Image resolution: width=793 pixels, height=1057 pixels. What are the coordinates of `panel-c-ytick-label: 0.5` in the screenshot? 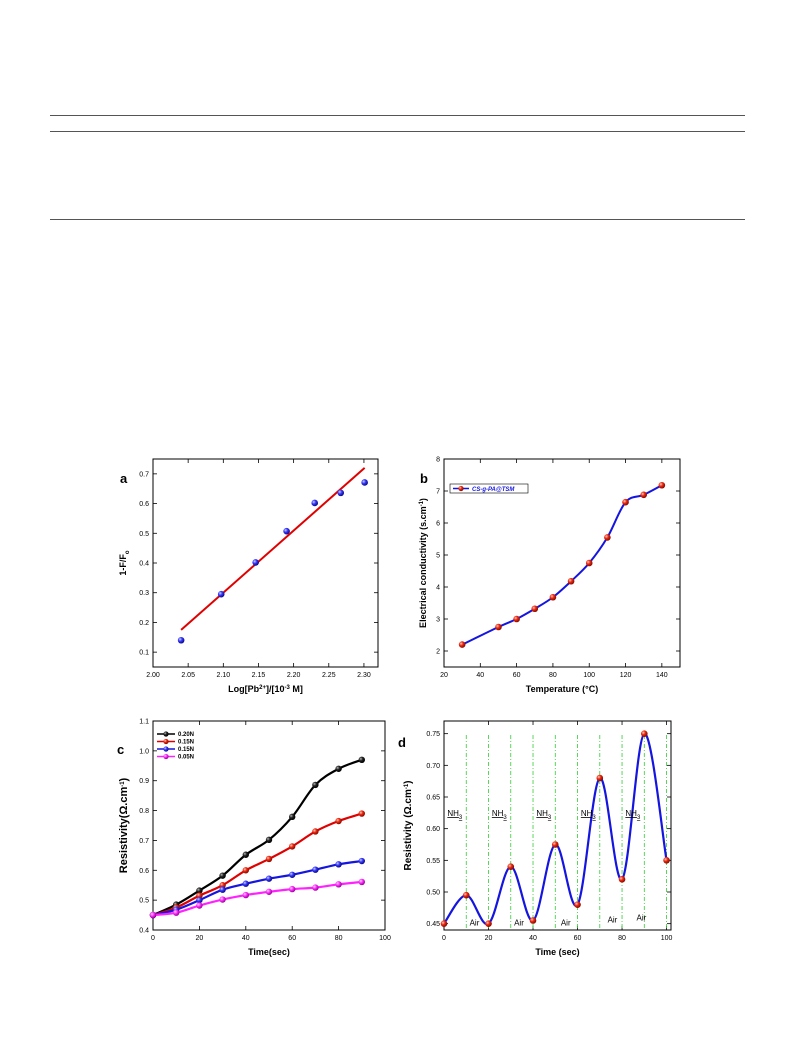 It's located at (144, 901).